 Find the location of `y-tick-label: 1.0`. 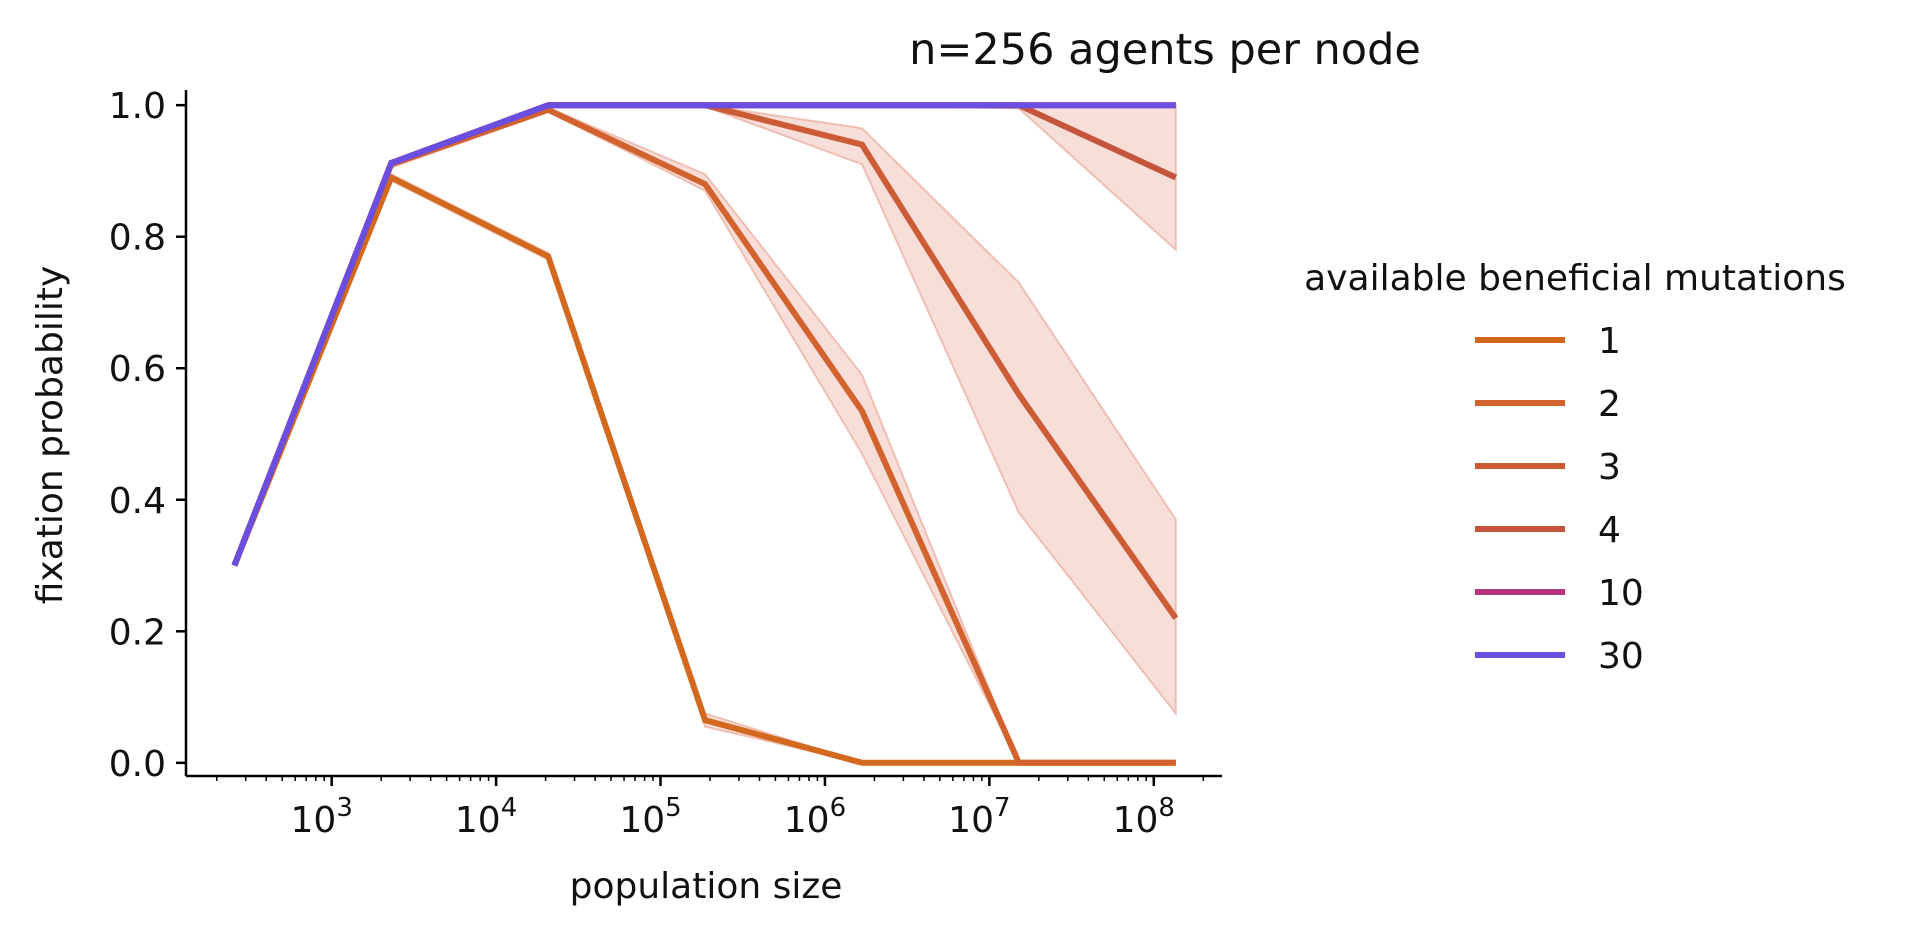

y-tick-label: 1.0 is located at coordinates (137, 106).